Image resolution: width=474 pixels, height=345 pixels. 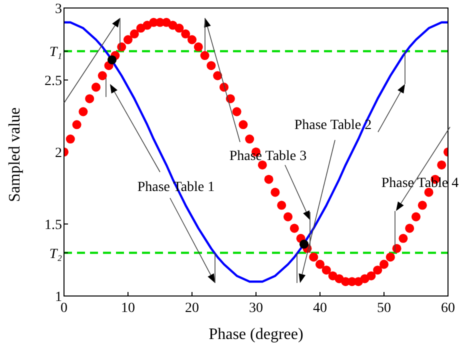 What do you see at coordinates (53, 225) in the screenshot?
I see `y-tick-label: 1.5` at bounding box center [53, 225].